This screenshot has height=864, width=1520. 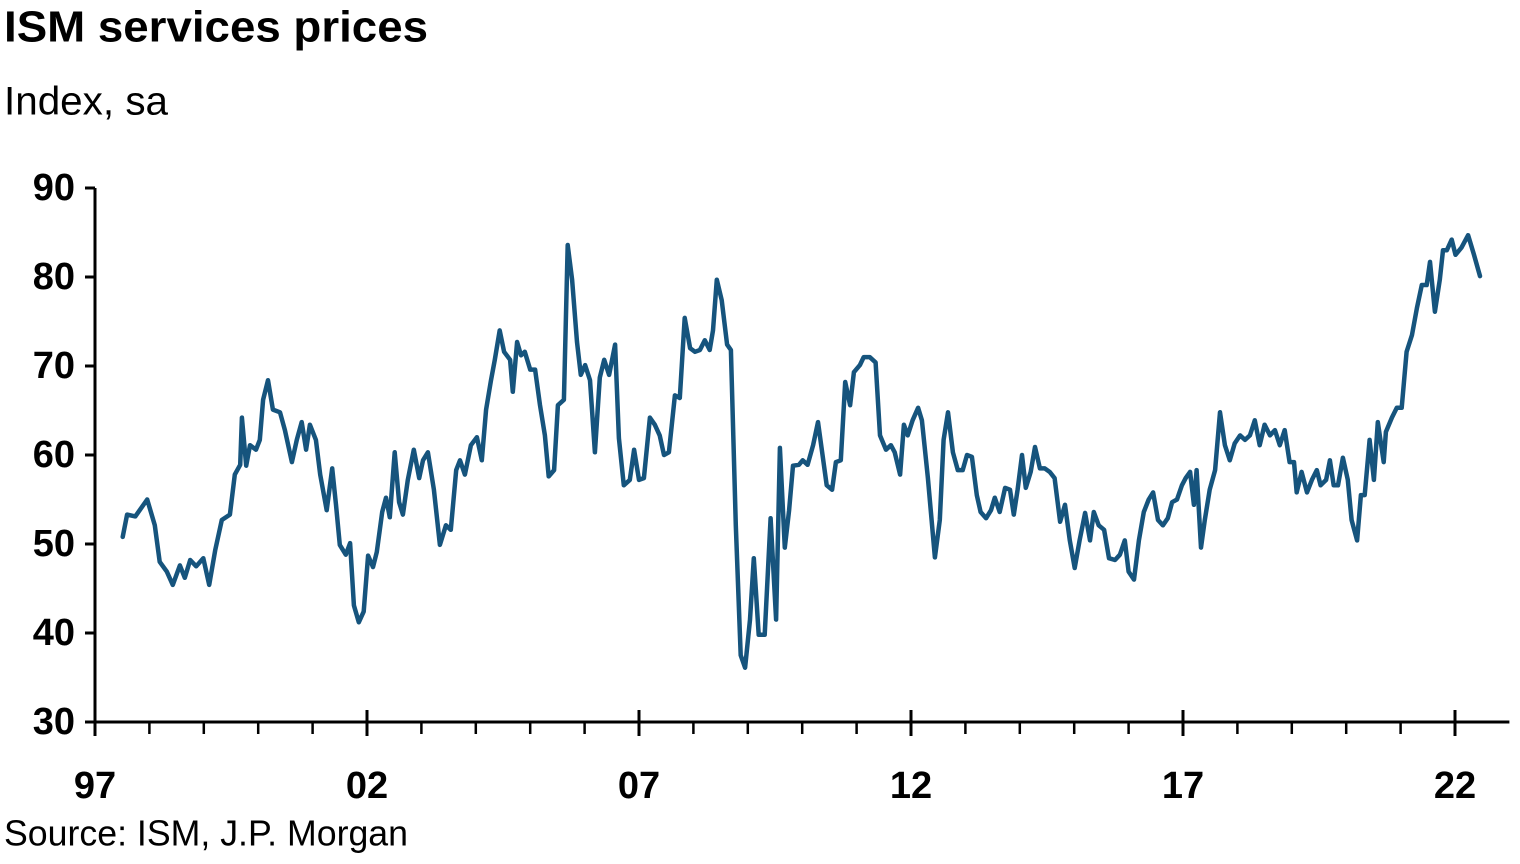 I want to click on chart-subtitle: Index, sa, so click(x=86, y=102).